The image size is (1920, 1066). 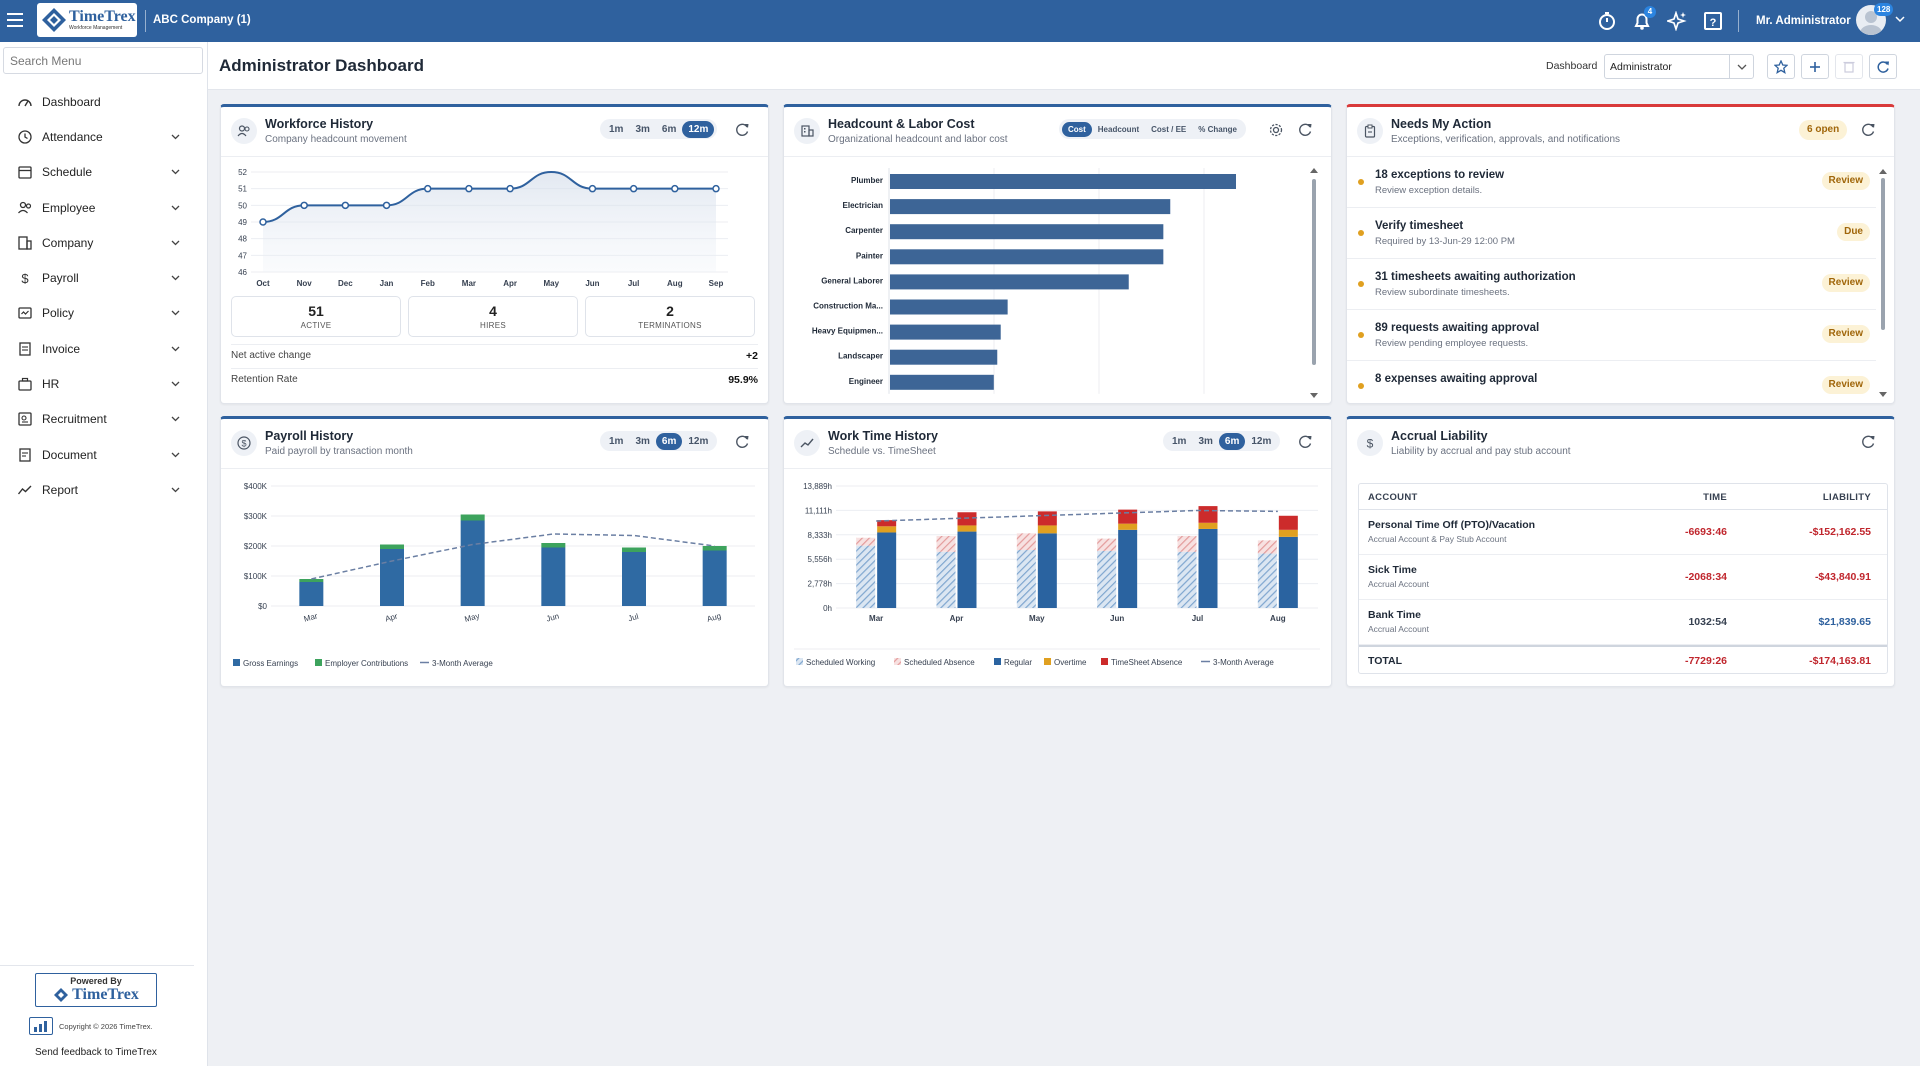 What do you see at coordinates (472, 563) in the screenshot?
I see `bar-gross-earnings` at bounding box center [472, 563].